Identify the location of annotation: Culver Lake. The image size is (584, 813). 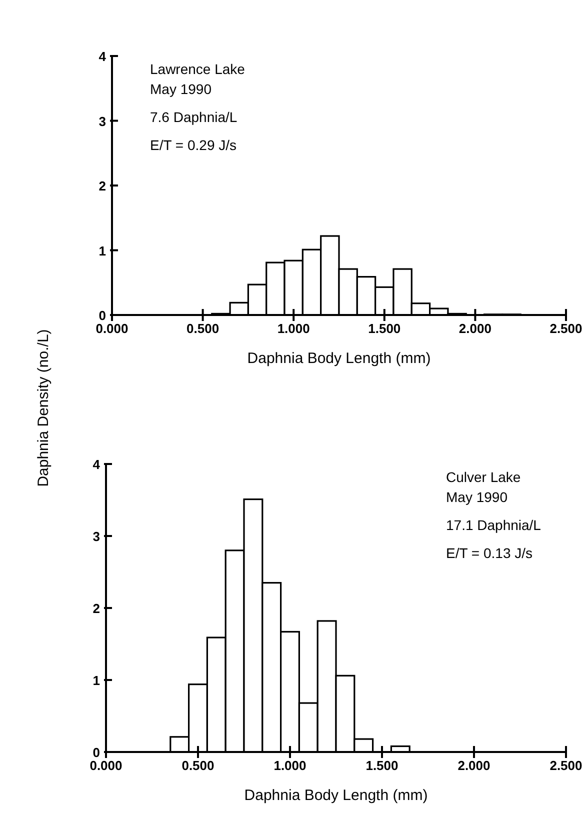
(483, 477).